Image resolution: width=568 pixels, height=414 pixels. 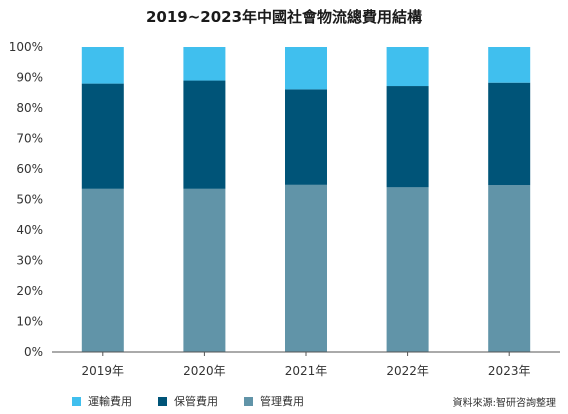 What do you see at coordinates (29, 261) in the screenshot?
I see `y-tick-label: 30%` at bounding box center [29, 261].